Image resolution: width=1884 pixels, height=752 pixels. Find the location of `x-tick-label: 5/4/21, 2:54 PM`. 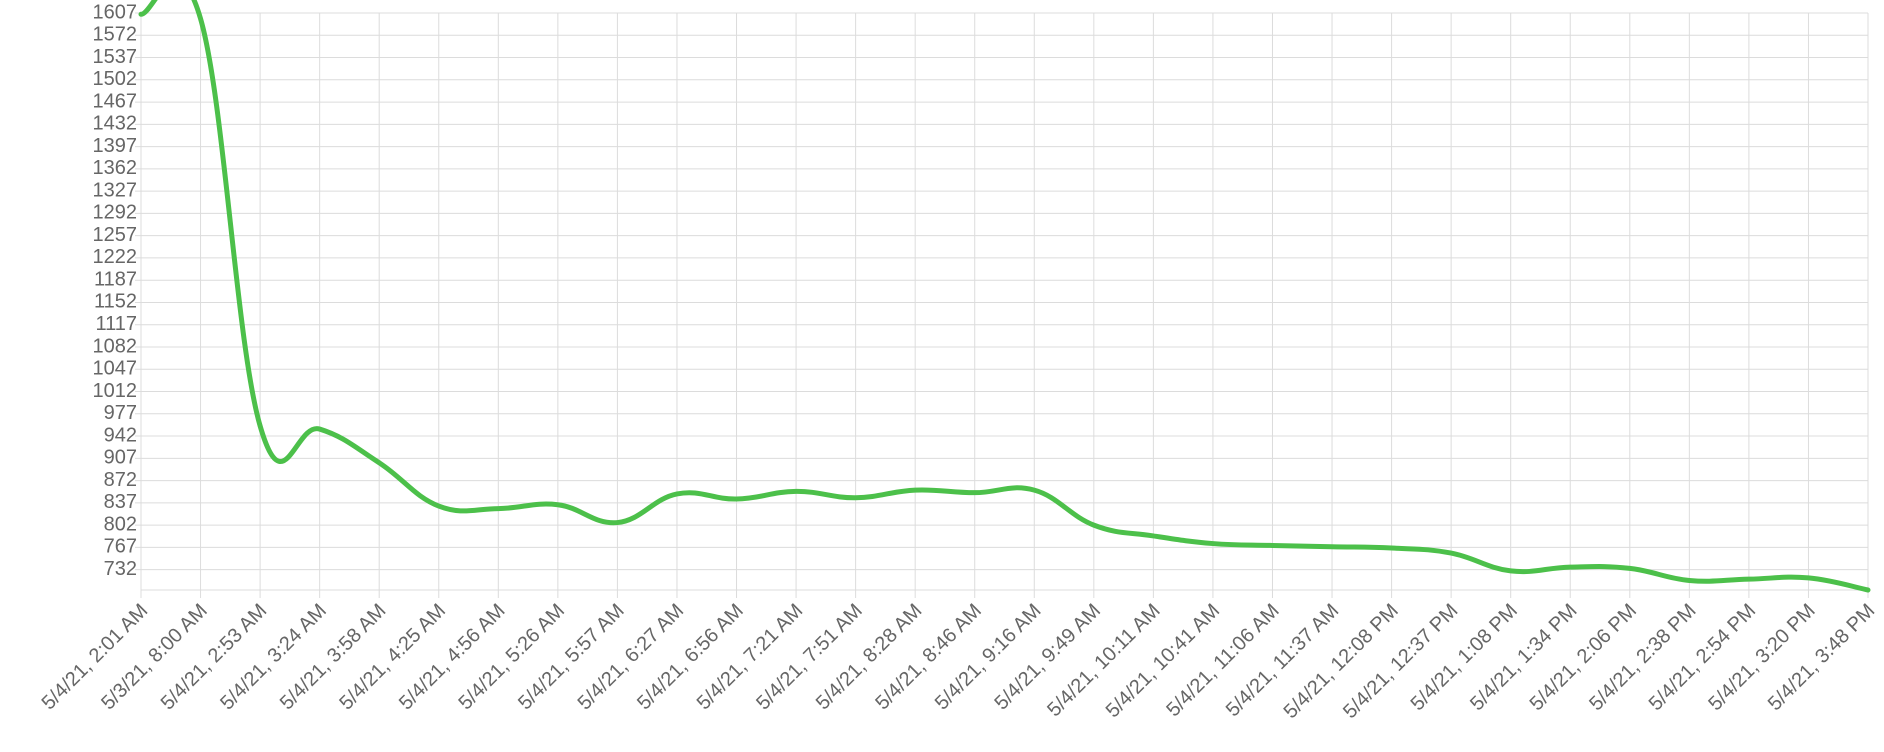

x-tick-label: 5/4/21, 2:54 PM is located at coordinates (1702, 657).